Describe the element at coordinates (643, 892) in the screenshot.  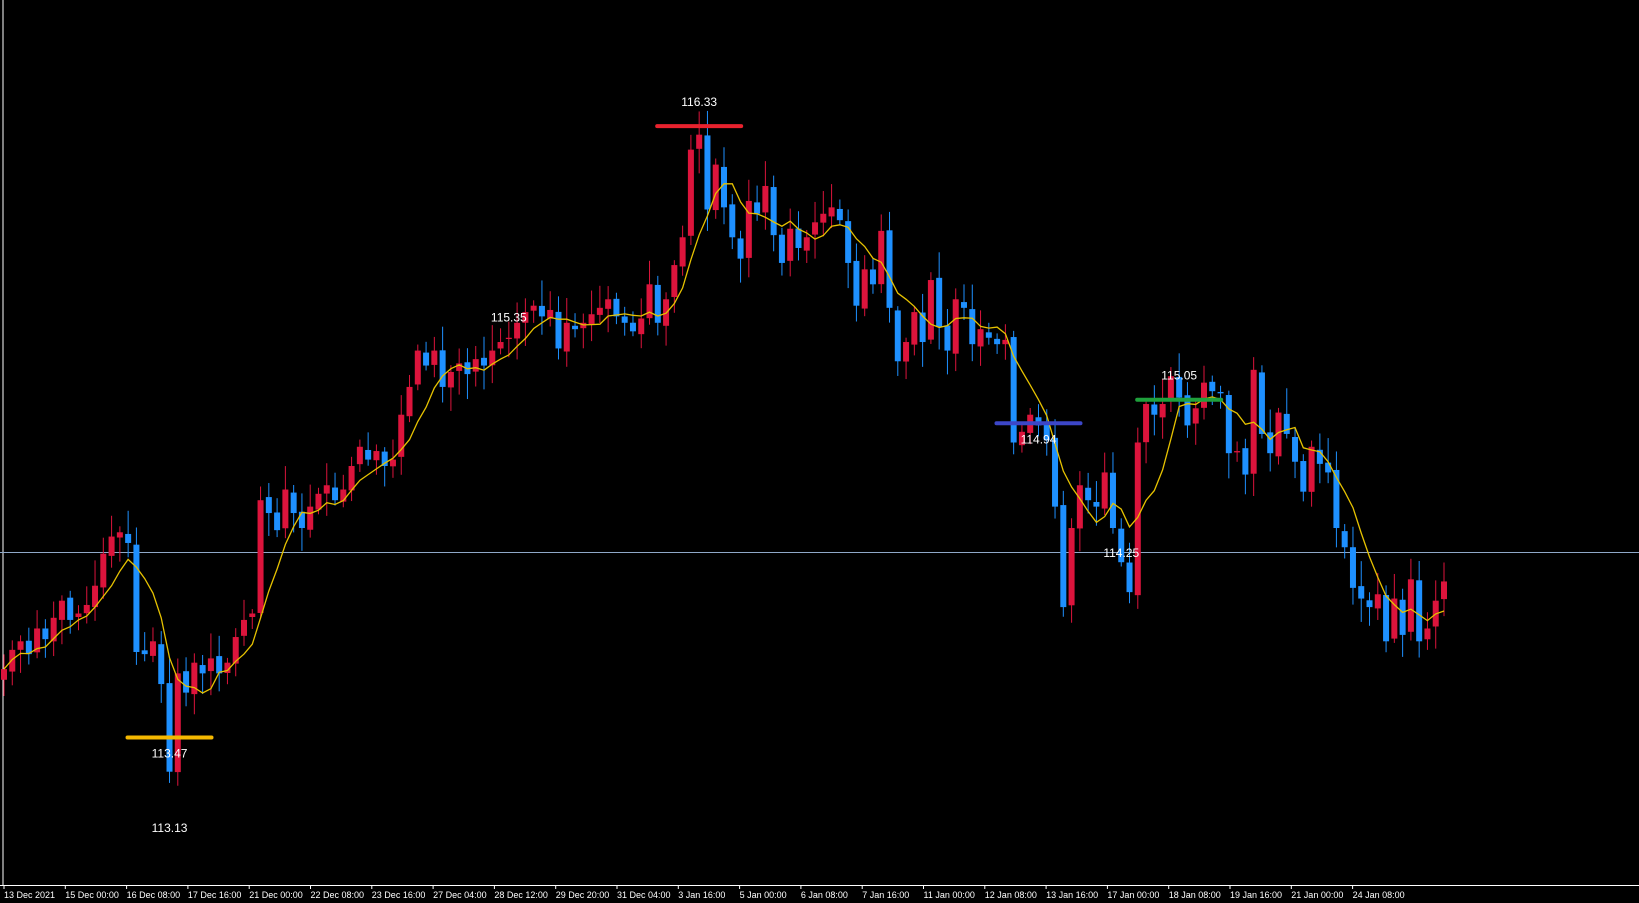
I see `x-tick: 31 Dec 04:00` at that location.